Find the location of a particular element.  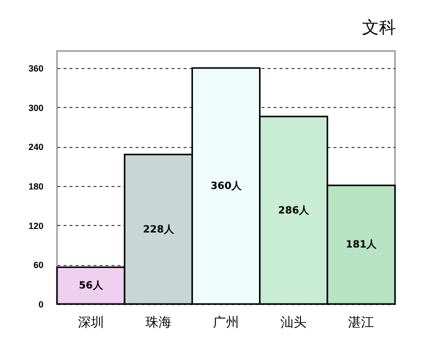

x-tick-label: 深圳 is located at coordinates (91, 323).